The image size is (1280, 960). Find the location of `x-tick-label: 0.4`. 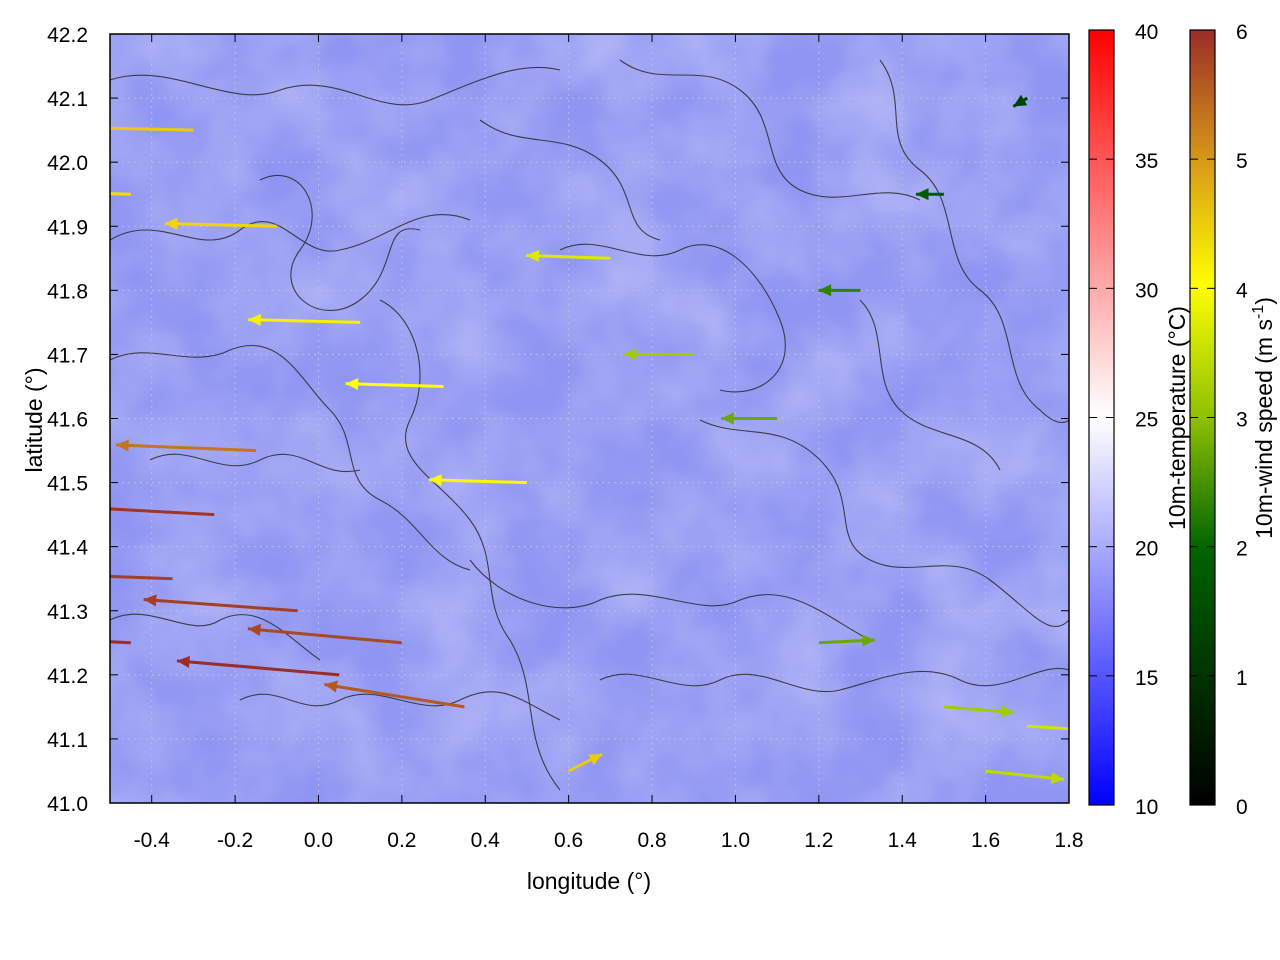

x-tick-label: 0.4 is located at coordinates (486, 840).